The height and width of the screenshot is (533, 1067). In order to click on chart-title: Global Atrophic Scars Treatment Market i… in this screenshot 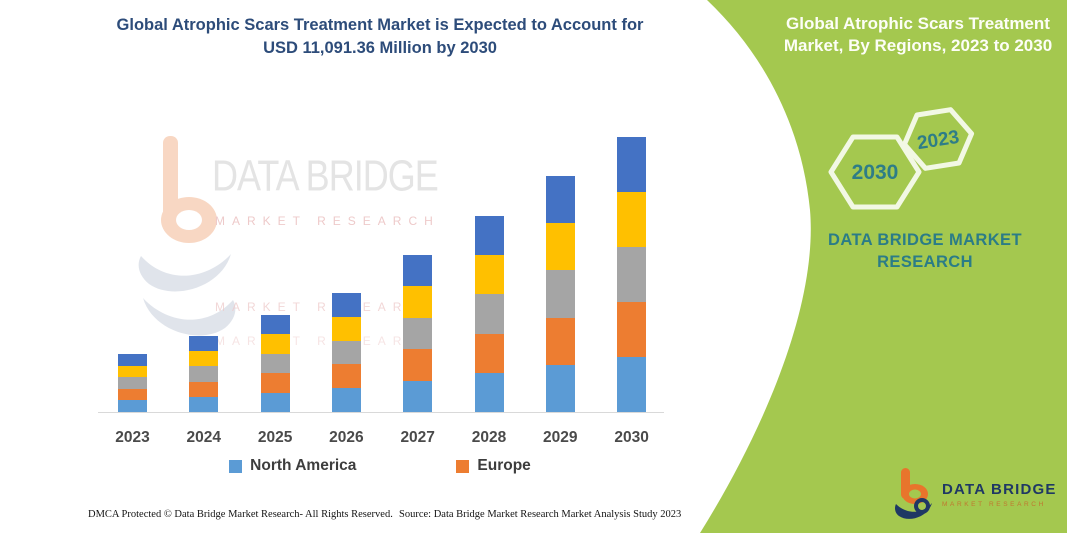, I will do `click(380, 37)`.